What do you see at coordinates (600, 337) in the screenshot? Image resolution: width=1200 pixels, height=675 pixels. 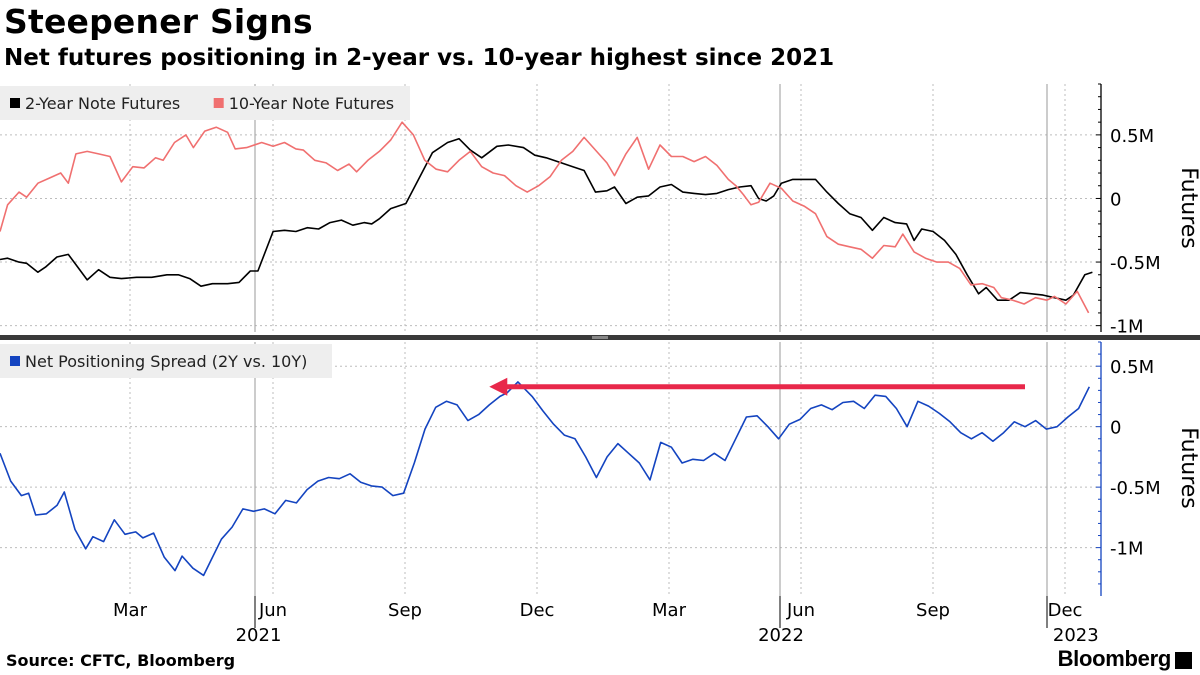 I see `panel-resize-handle` at bounding box center [600, 337].